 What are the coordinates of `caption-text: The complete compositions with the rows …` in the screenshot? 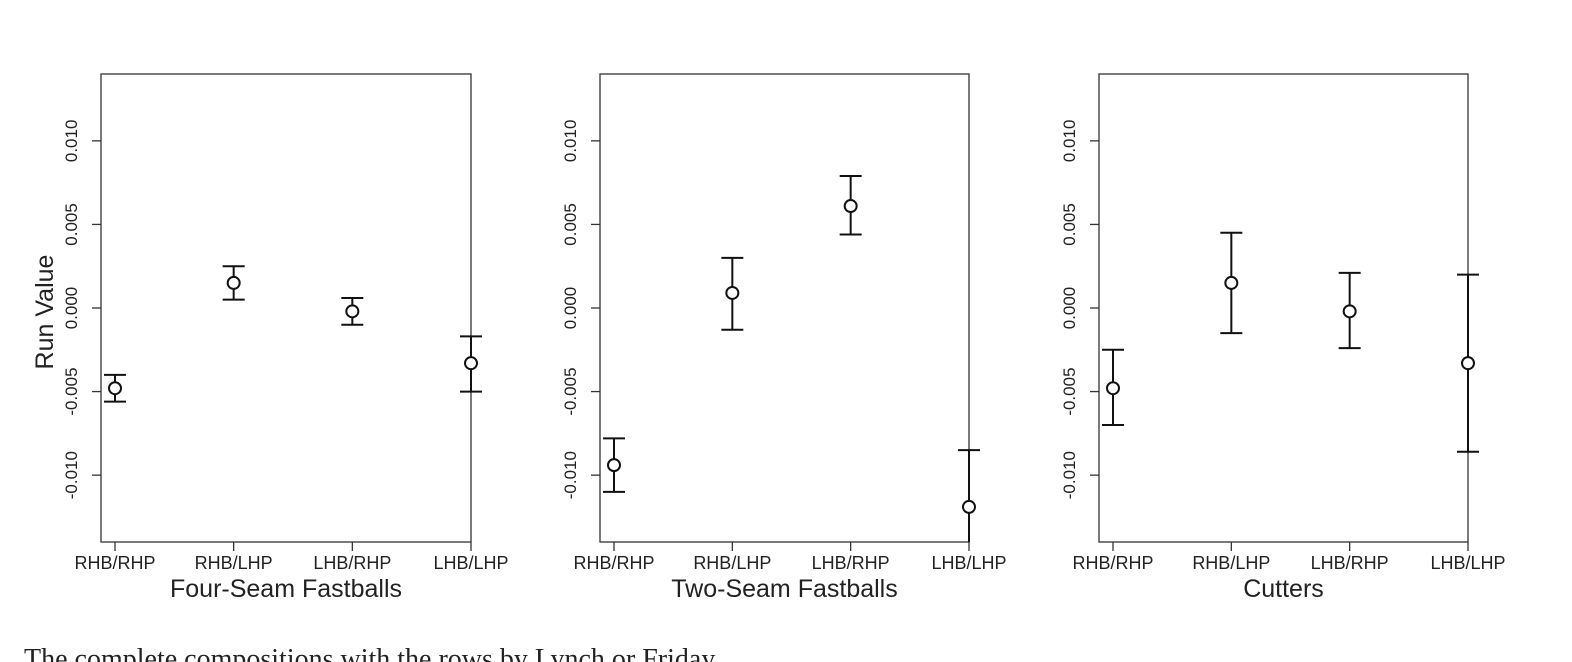 It's located at (370, 653).